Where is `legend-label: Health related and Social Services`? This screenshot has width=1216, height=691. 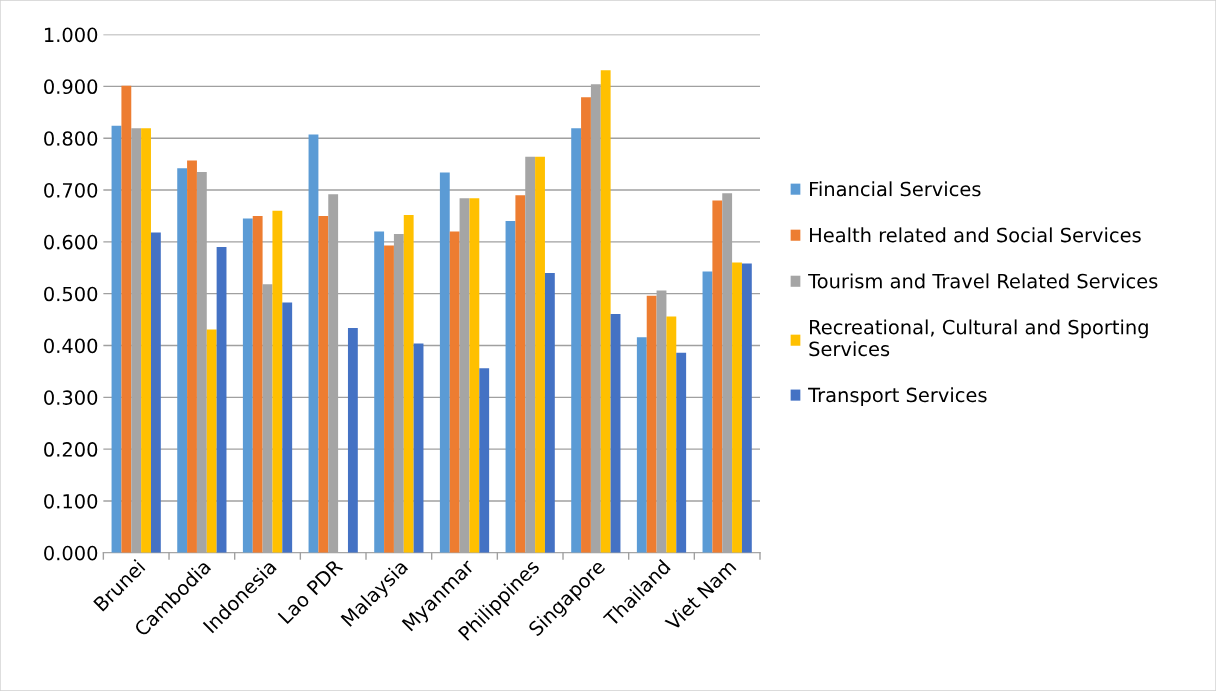
legend-label: Health related and Social Services is located at coordinates (975, 235).